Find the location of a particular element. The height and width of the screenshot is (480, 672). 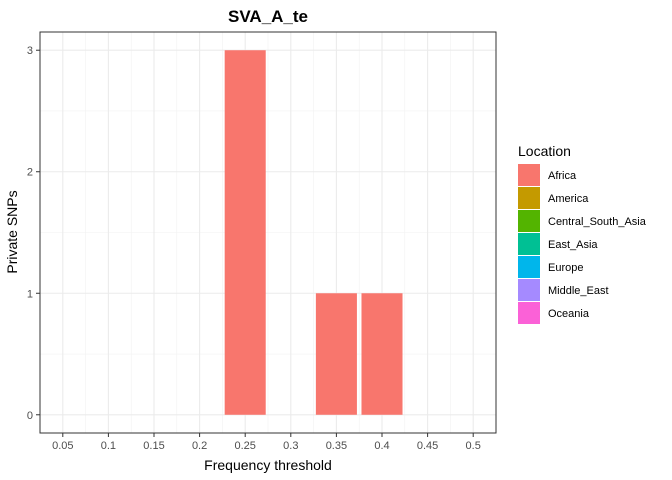

x-tick-label: 0.35 is located at coordinates (336, 446).